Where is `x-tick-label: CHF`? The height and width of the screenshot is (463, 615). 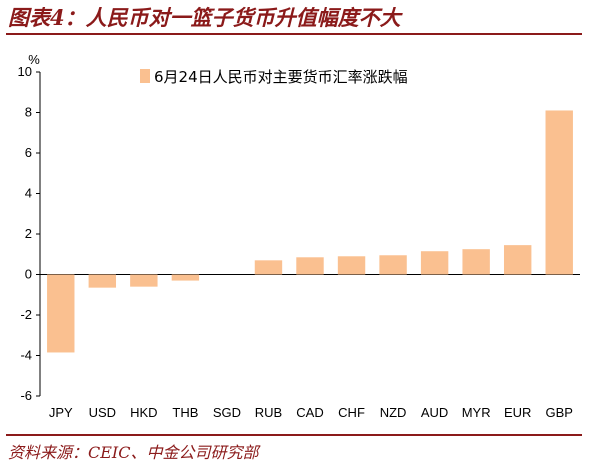 x-tick-label: CHF is located at coordinates (351, 412).